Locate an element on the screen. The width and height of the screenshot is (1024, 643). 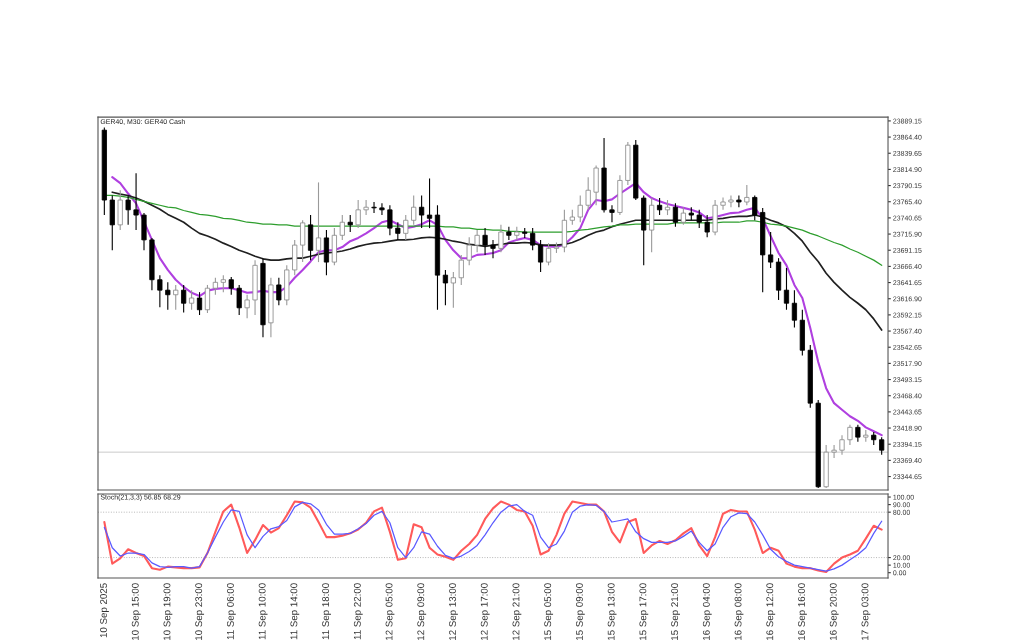
x-tick-label: 10 Sep 15:00 is located at coordinates (136, 611).